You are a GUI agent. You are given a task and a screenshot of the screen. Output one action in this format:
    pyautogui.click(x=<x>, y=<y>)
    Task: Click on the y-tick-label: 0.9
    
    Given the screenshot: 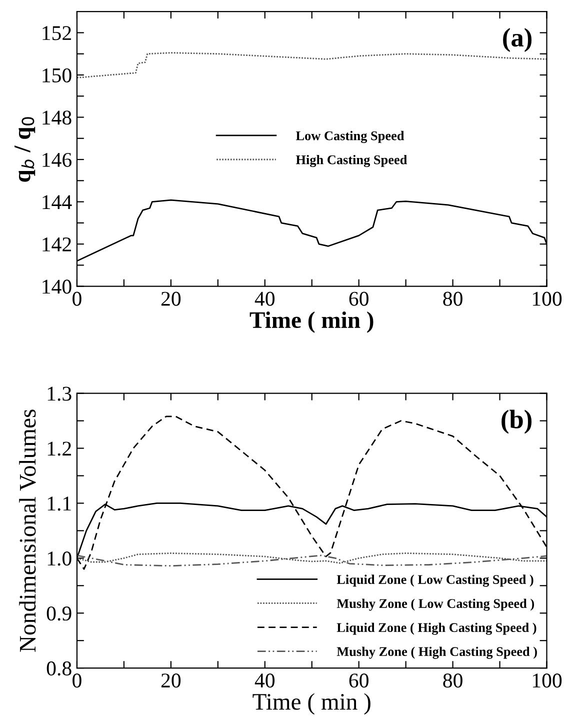 What is the action you would take?
    pyautogui.click(x=59, y=613)
    